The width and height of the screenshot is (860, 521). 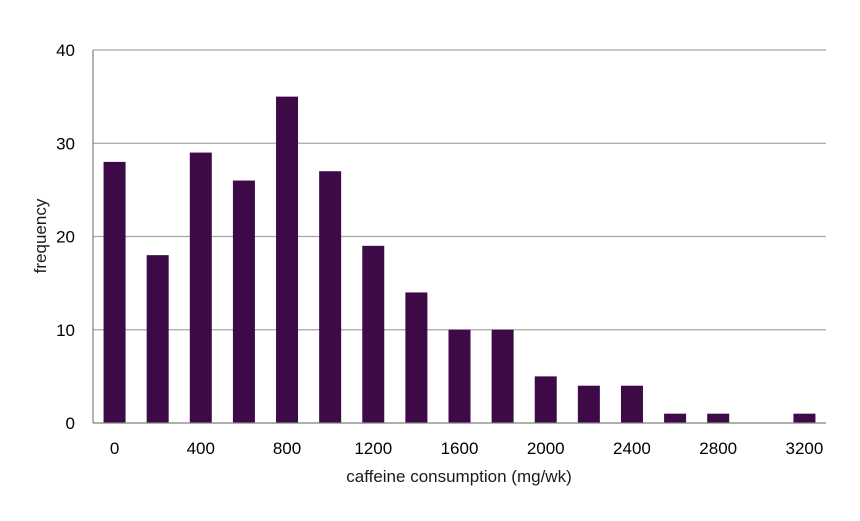 I want to click on x-tick-label-0: 0, so click(x=114, y=448).